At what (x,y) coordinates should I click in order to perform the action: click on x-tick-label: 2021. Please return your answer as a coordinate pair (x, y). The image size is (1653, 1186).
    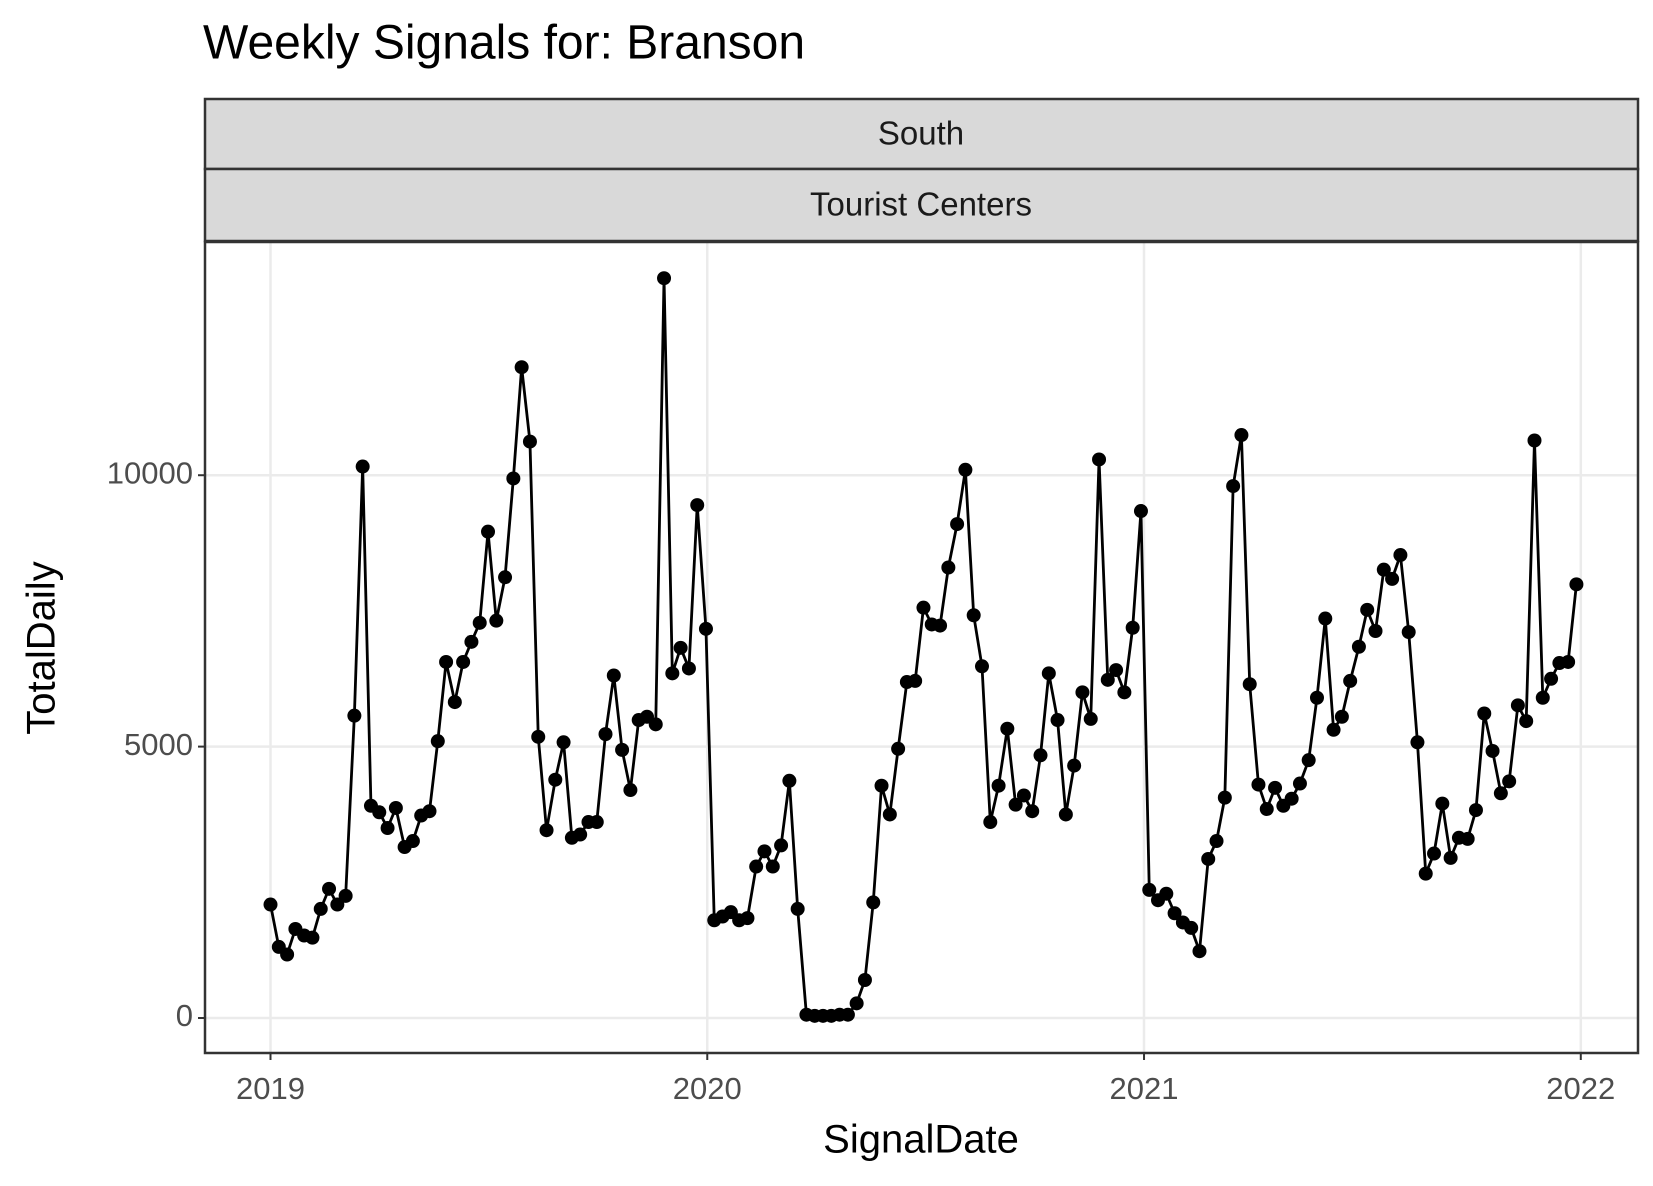
    Looking at the image, I should click on (1144, 1088).